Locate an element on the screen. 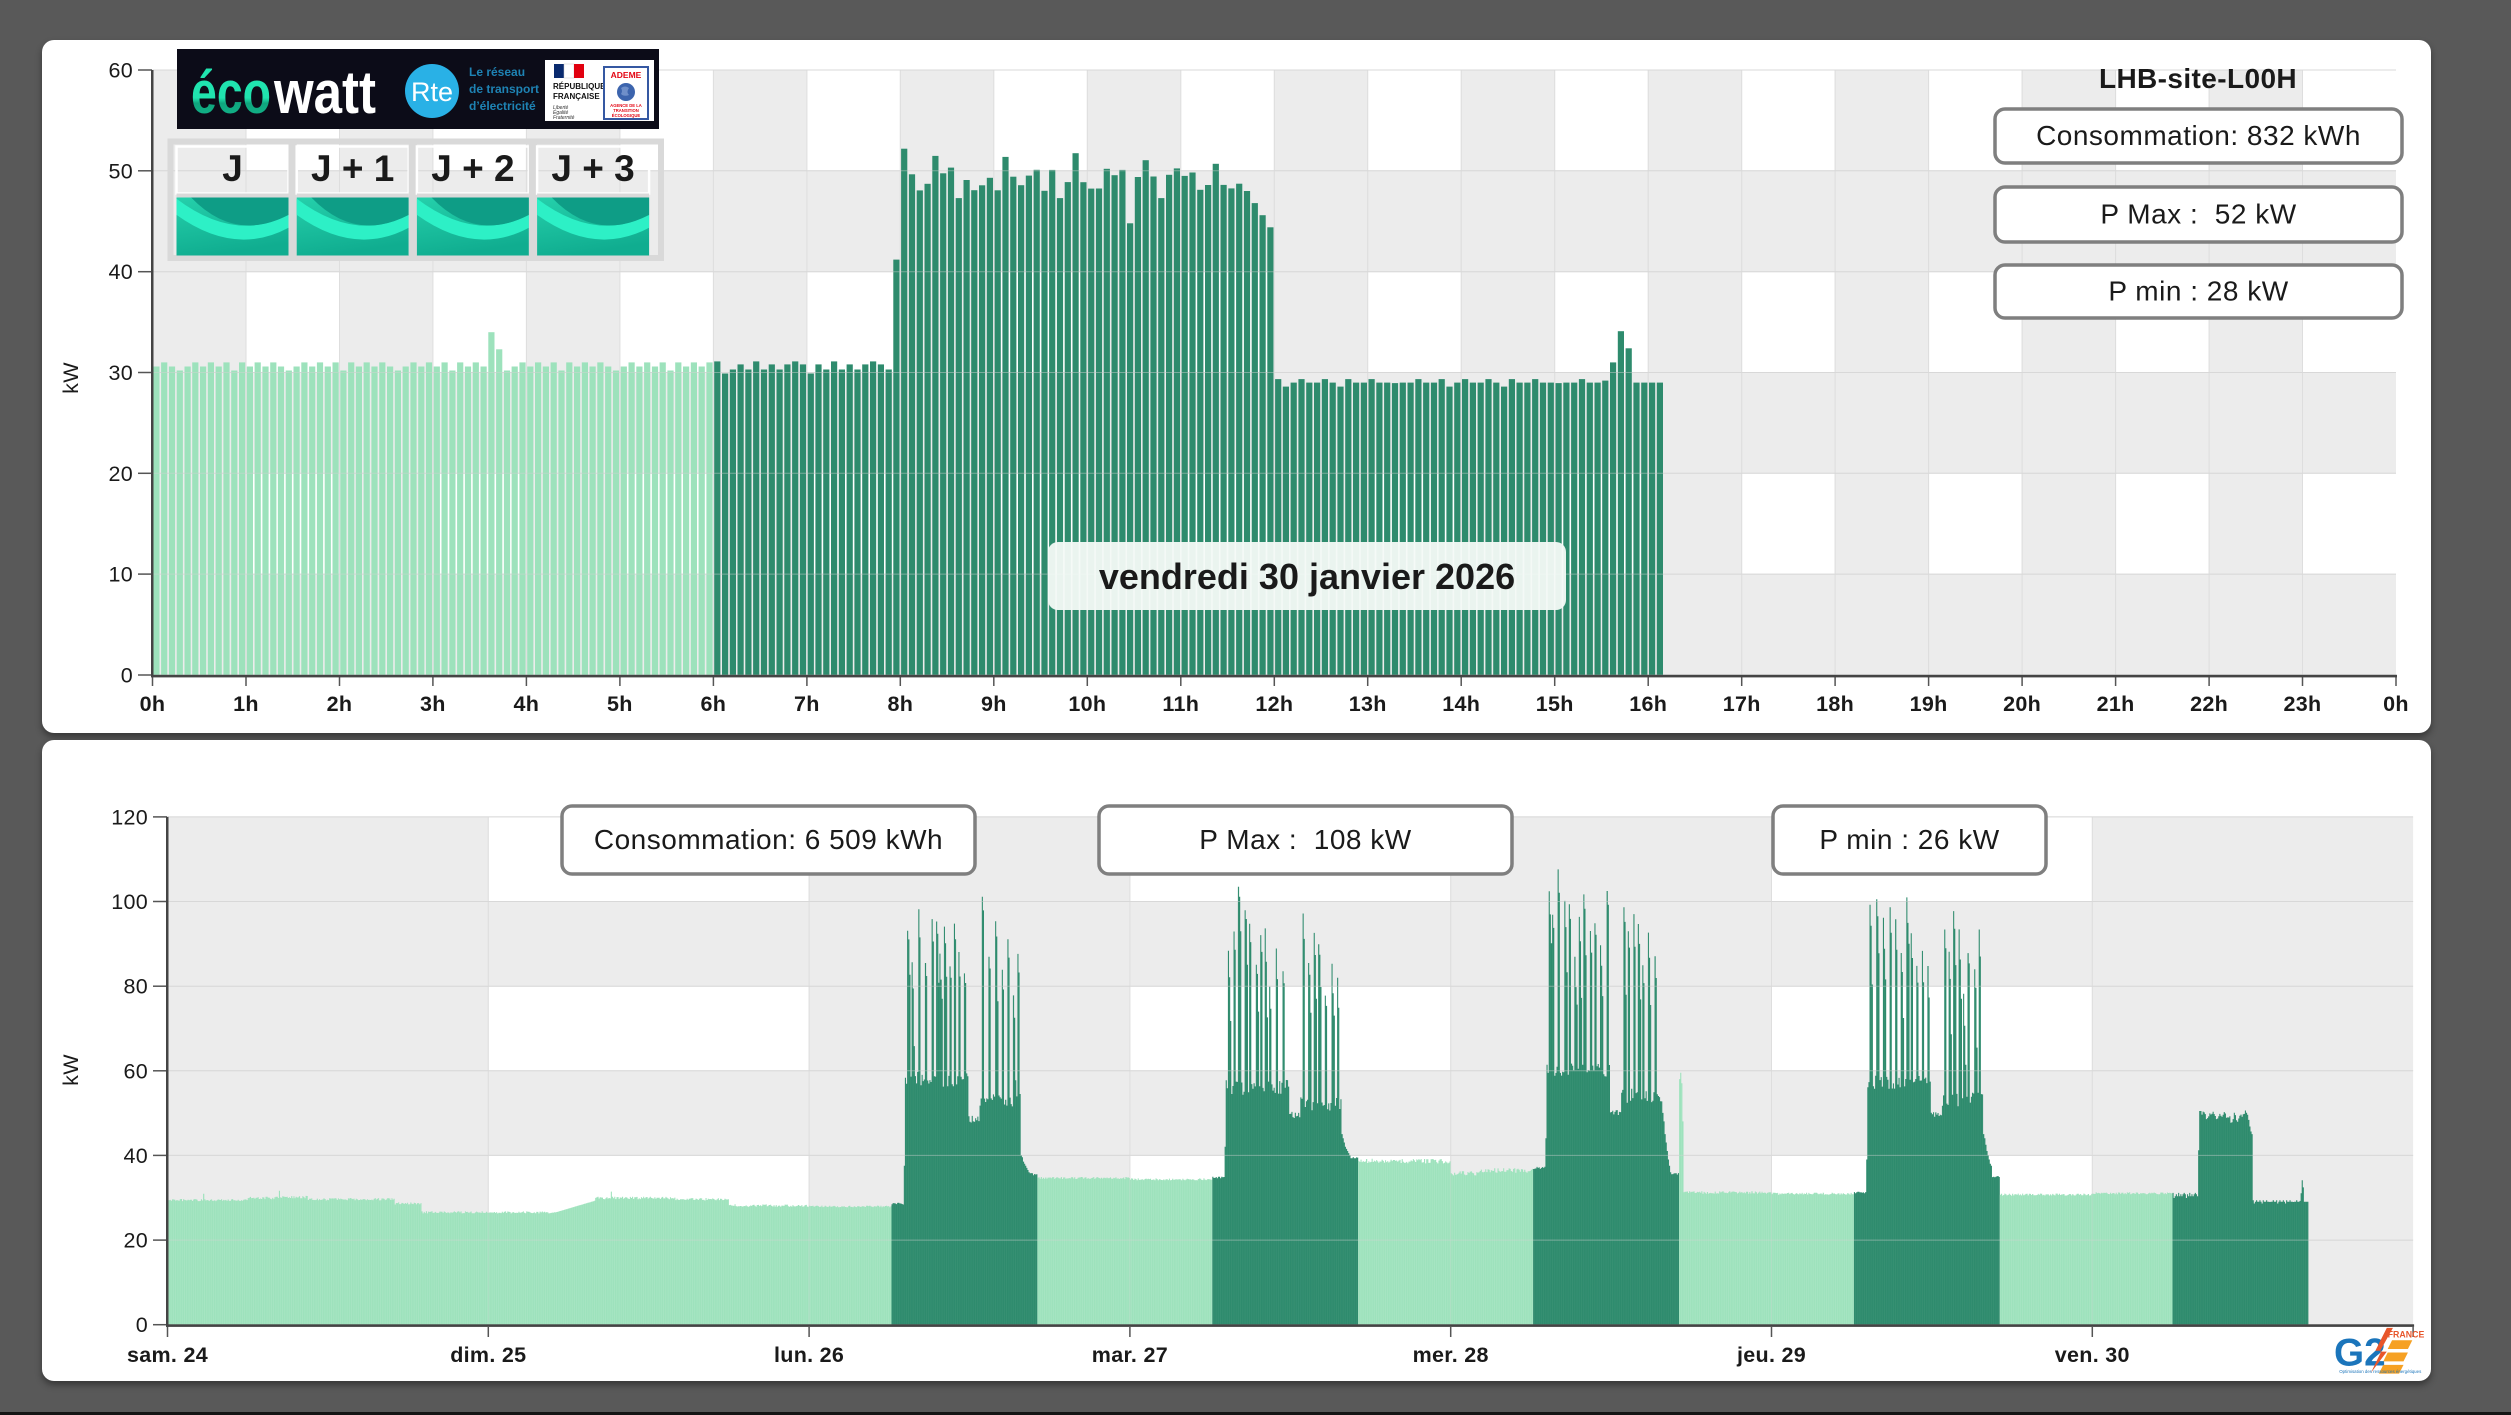 This screenshot has width=2511, height=1415. svg-text: mar. 27 is located at coordinates (1130, 1355).